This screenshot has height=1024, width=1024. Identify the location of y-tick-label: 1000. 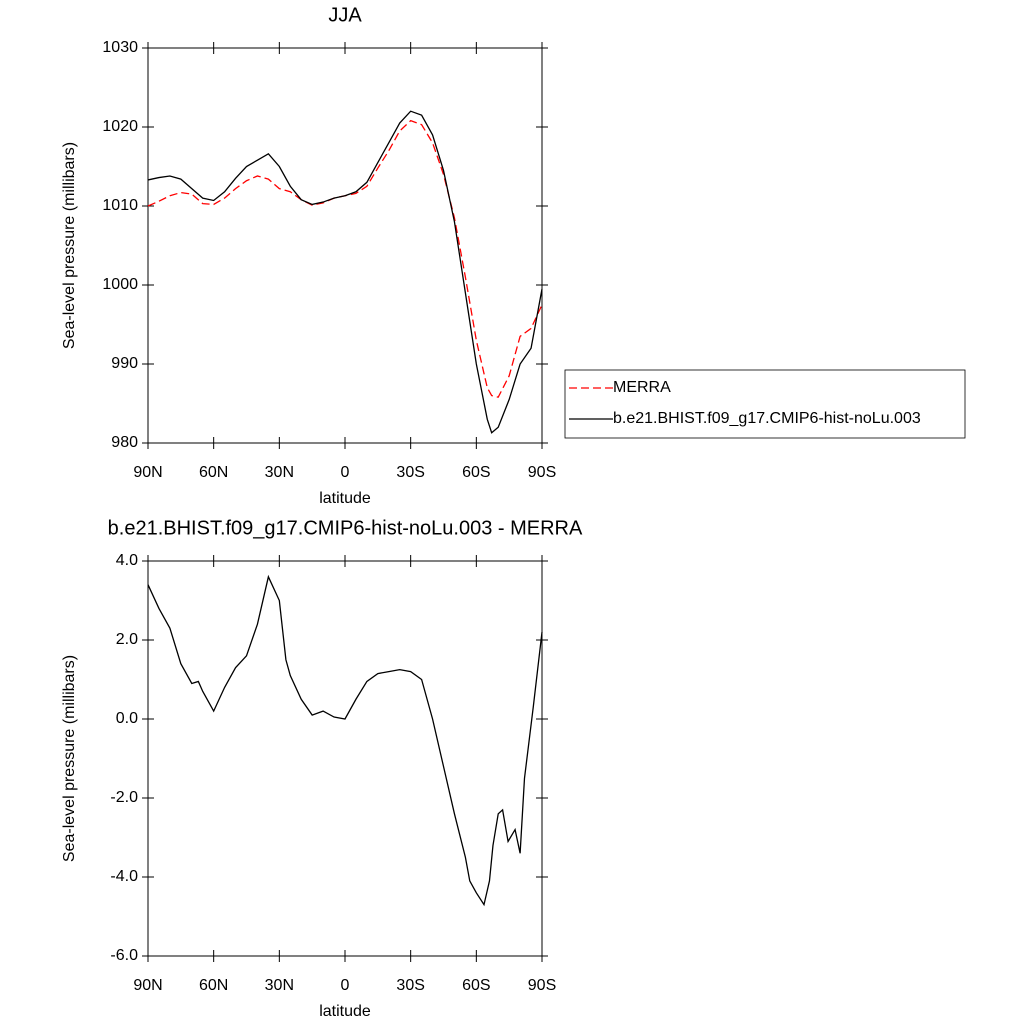
(120, 284).